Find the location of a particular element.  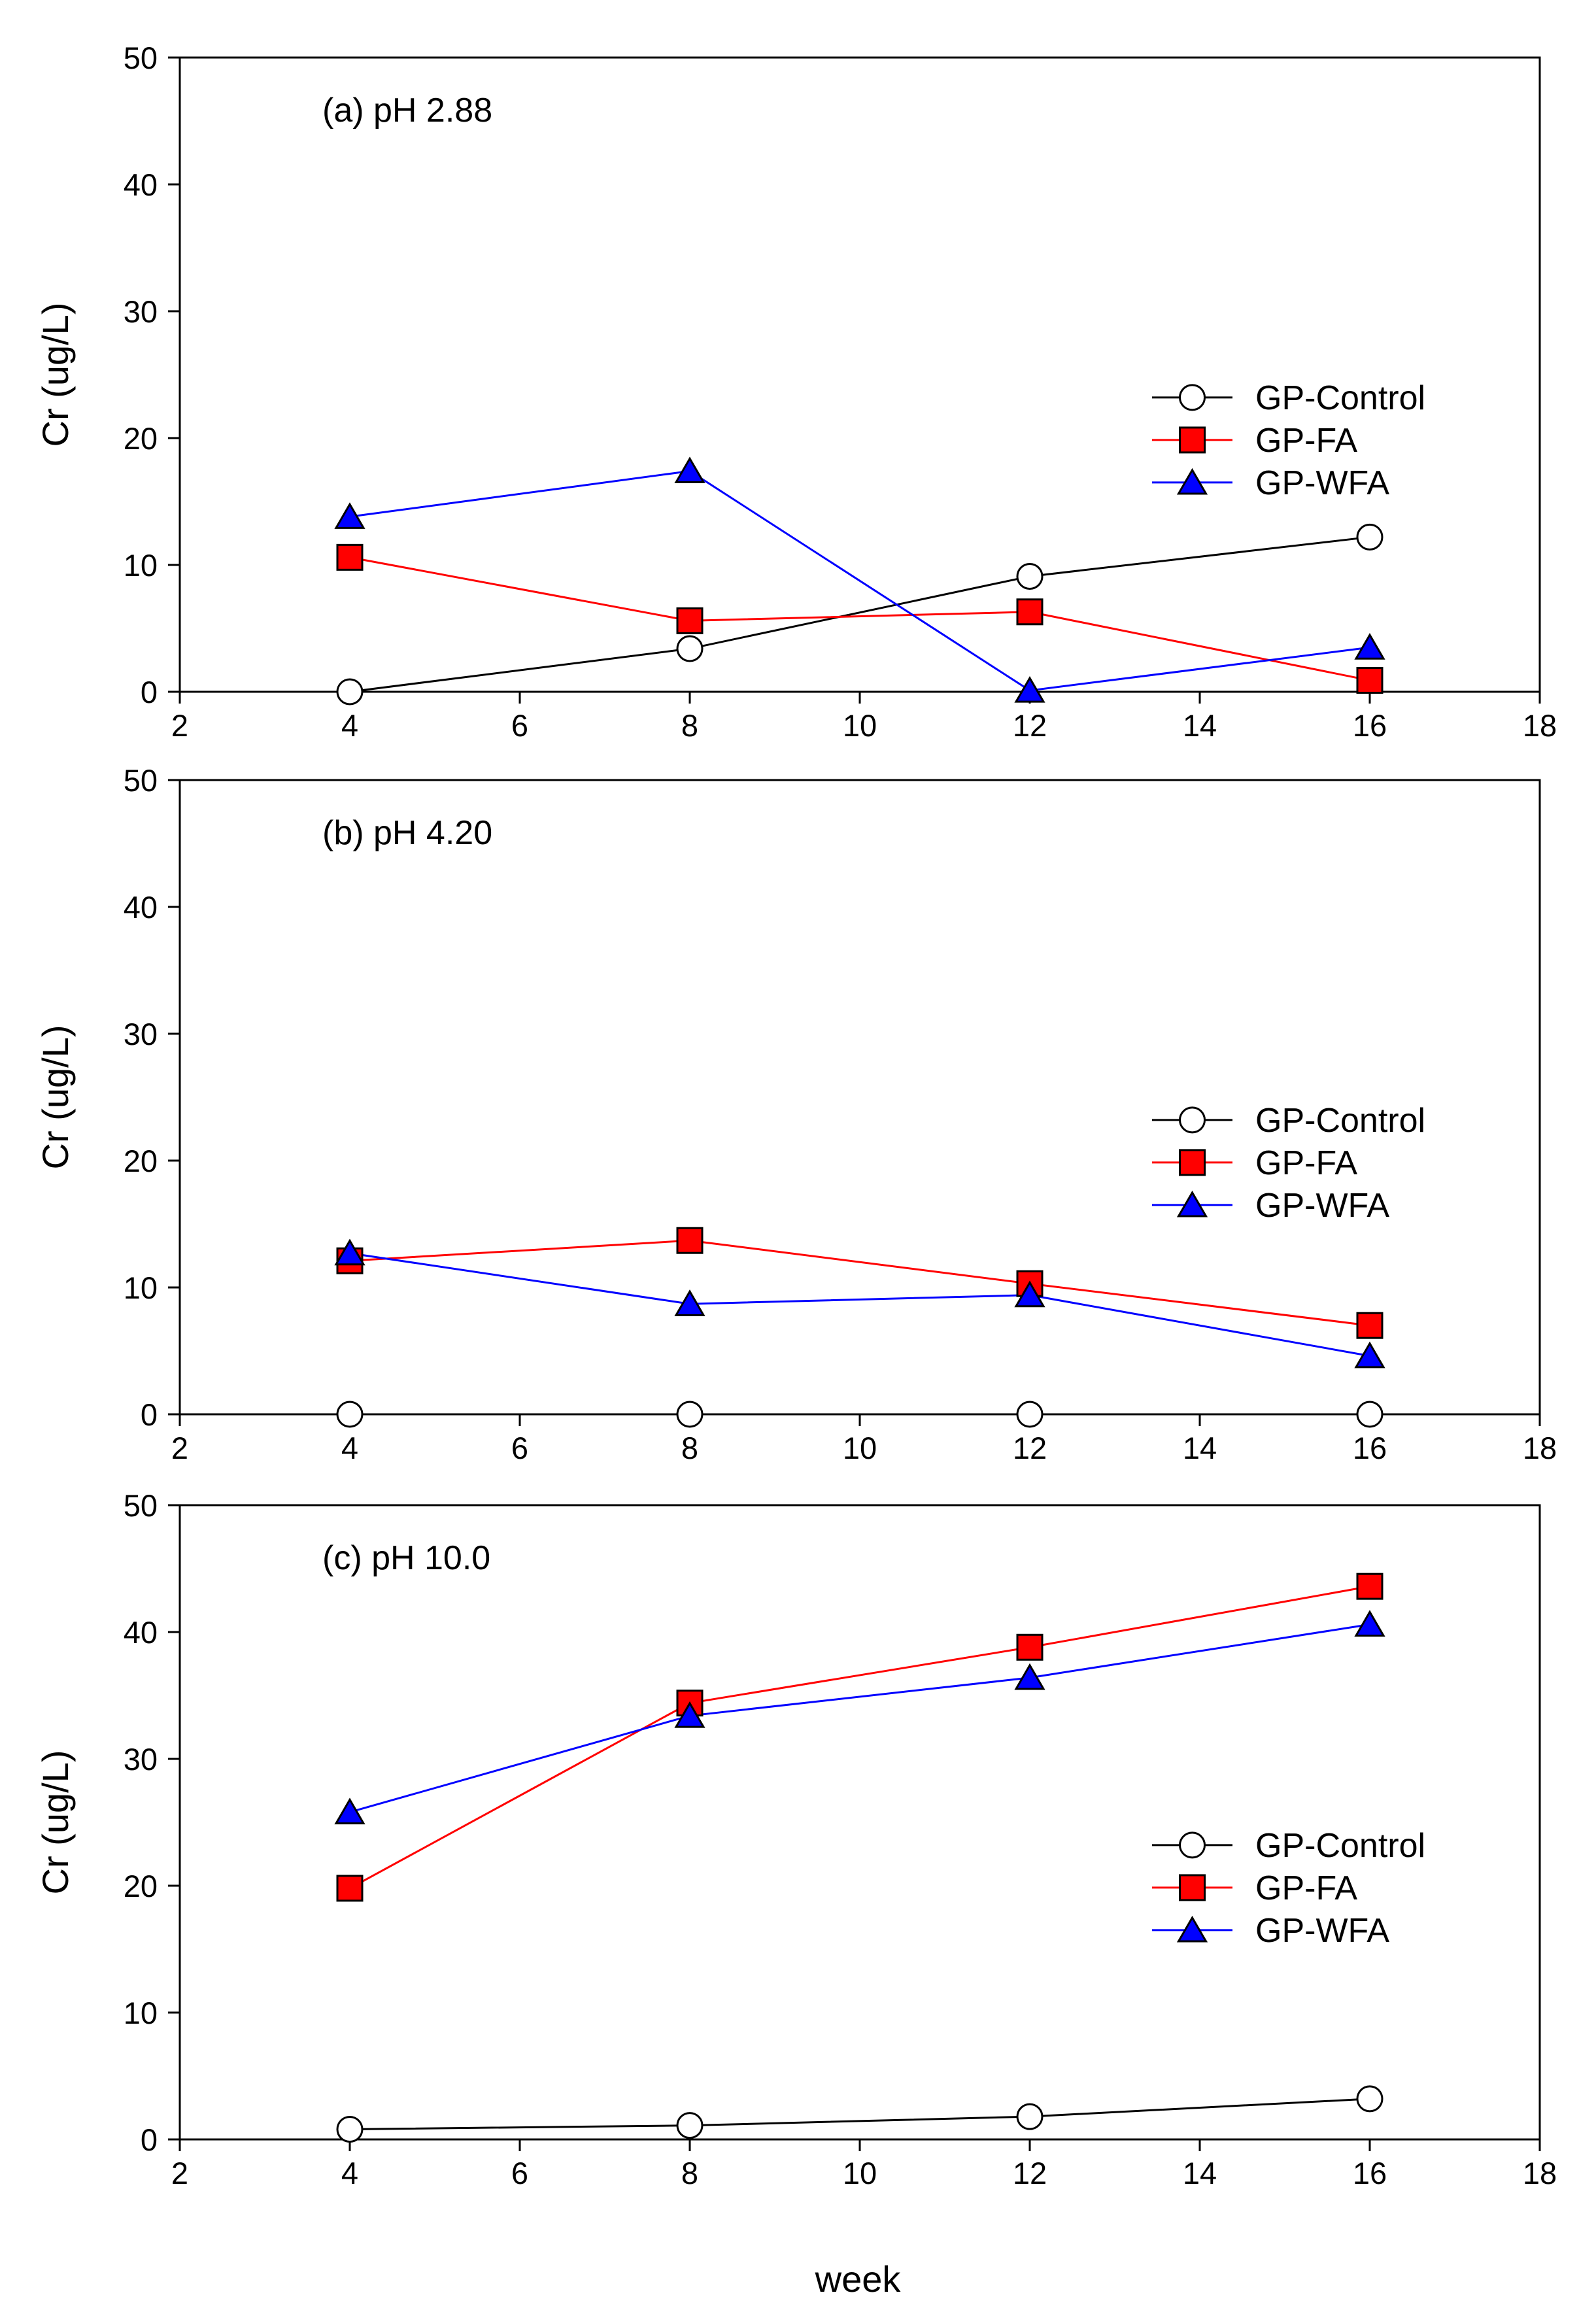

x-axis-title: week is located at coordinates (858, 2279).